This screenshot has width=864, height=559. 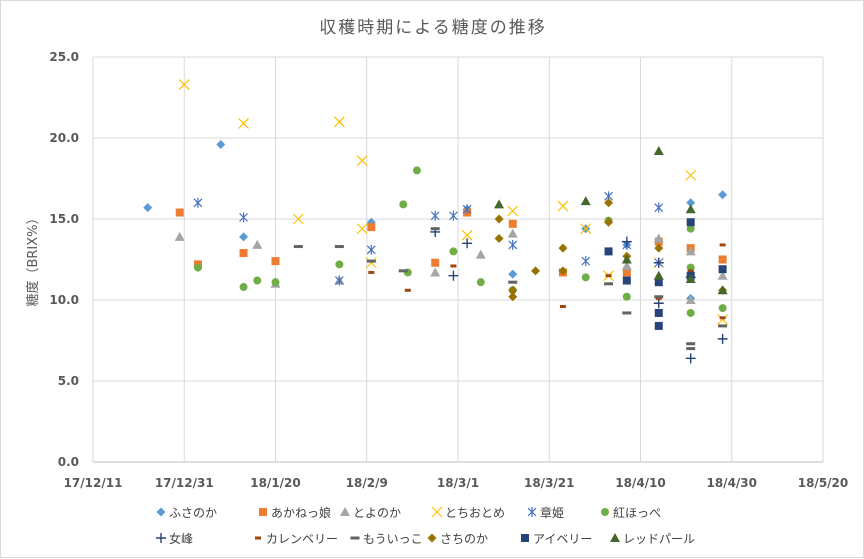 What do you see at coordinates (68, 381) in the screenshot?
I see `y-tick-label: 5.0` at bounding box center [68, 381].